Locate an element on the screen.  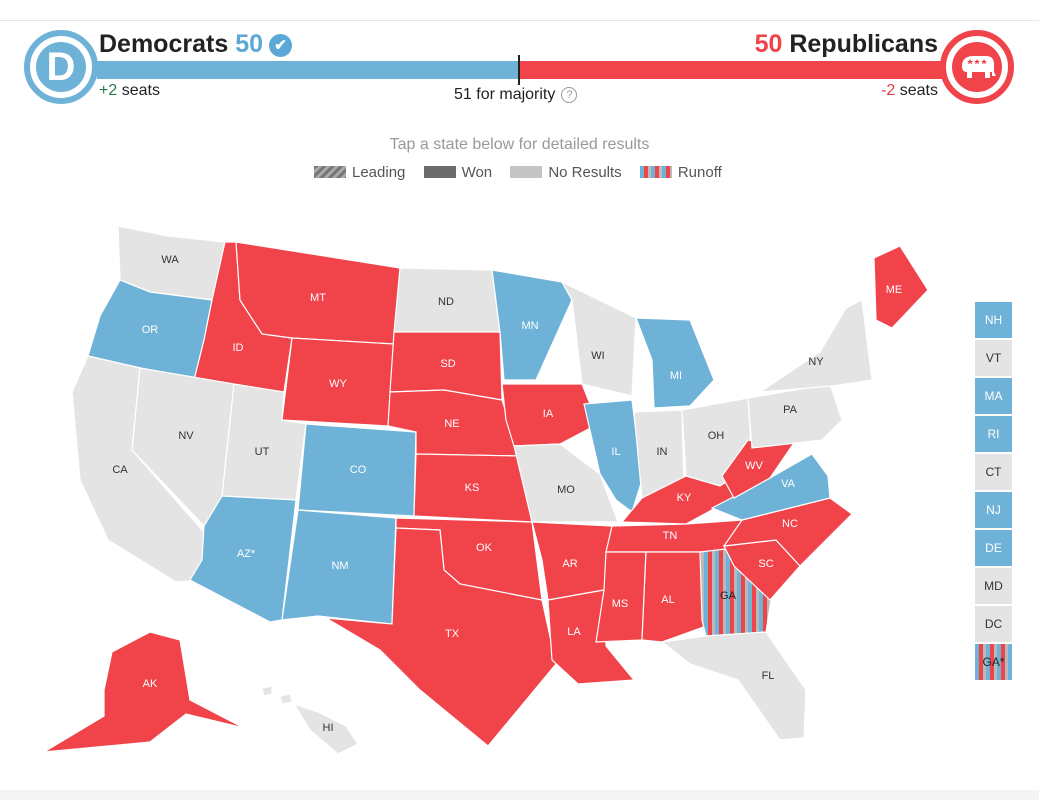
state-shape-mo is located at coordinates (566, 483).